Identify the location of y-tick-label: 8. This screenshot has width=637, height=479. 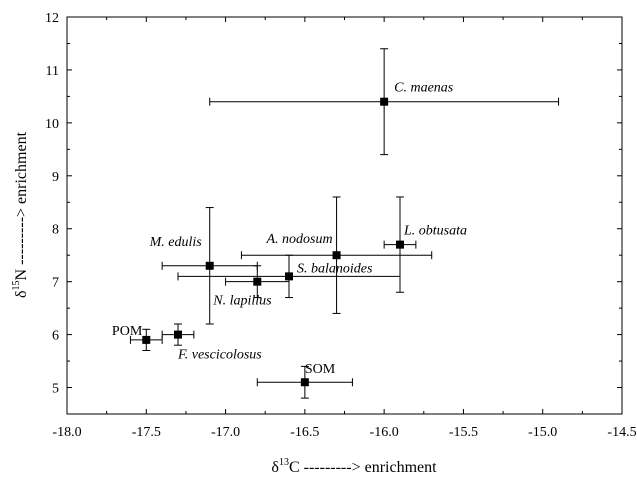
(55, 230).